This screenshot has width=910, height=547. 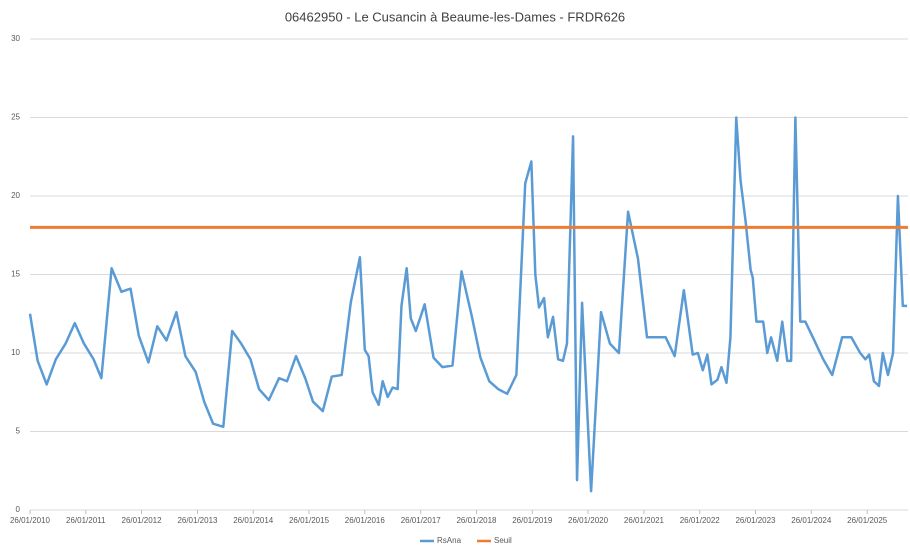 What do you see at coordinates (142, 520) in the screenshot?
I see `x-tick-label: 26/01/2012` at bounding box center [142, 520].